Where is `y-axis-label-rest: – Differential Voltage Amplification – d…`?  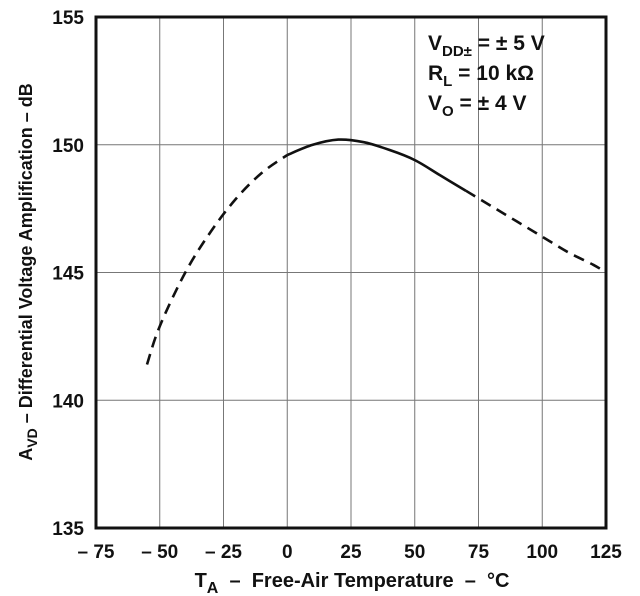 y-axis-label-rest: – Differential Voltage Amplification – d… is located at coordinates (26, 255).